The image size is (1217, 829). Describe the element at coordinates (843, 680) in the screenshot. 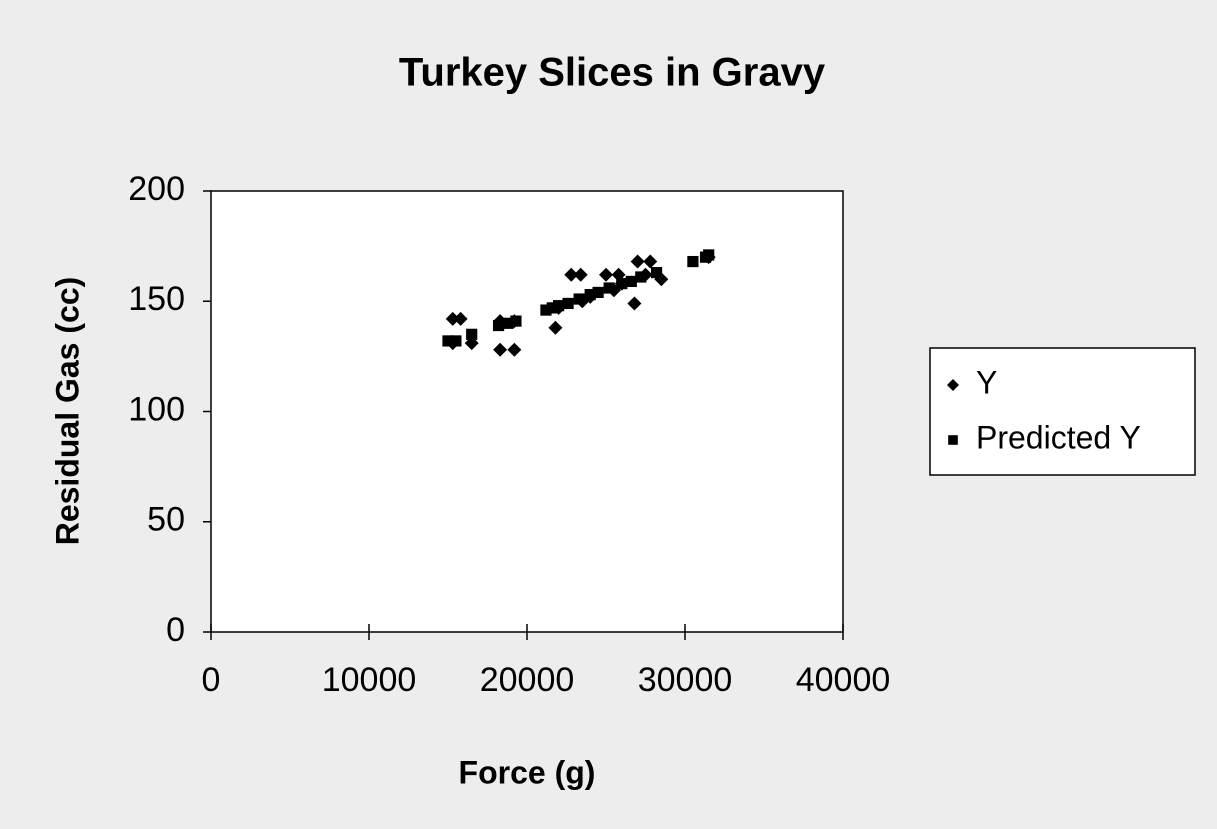

I see `x-tick-label: 40000` at that location.